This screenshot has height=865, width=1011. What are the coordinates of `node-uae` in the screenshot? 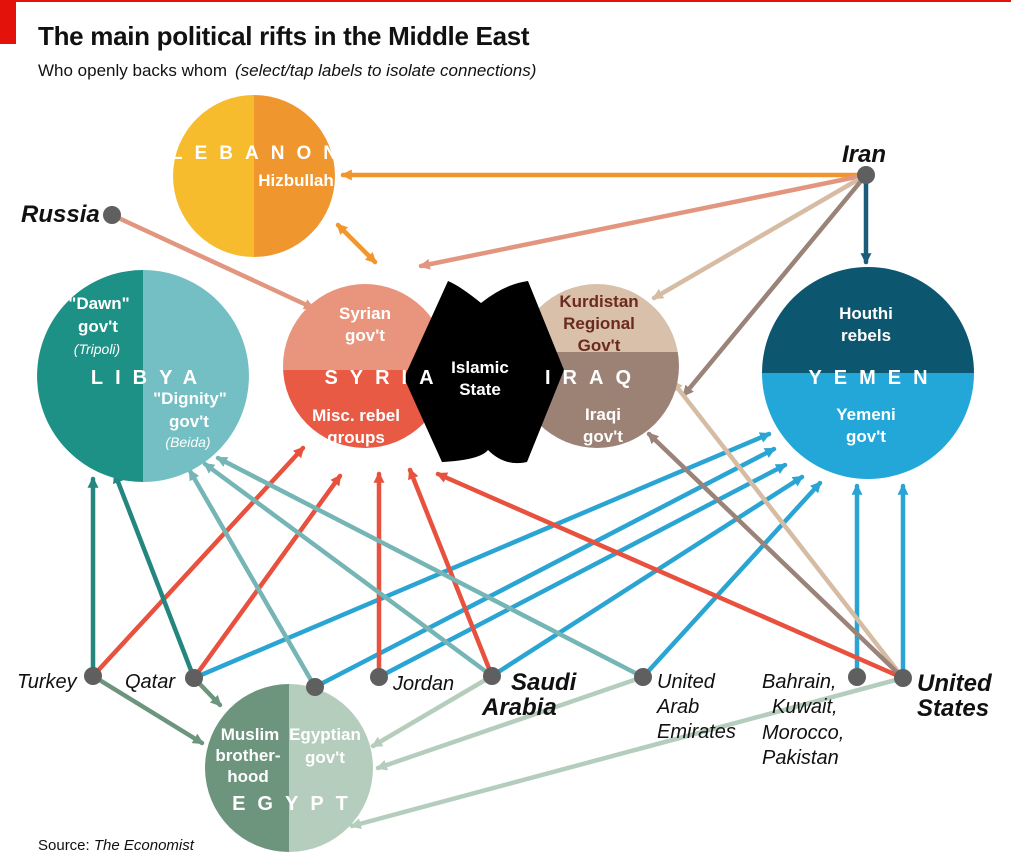 It's located at (643, 677).